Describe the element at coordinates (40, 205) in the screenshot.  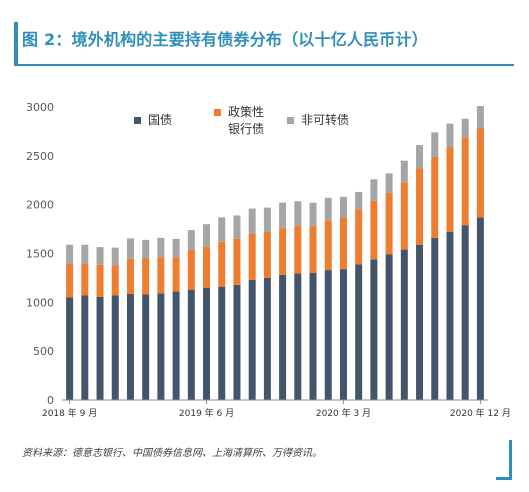
I see `y-tick-label: 2000` at that location.